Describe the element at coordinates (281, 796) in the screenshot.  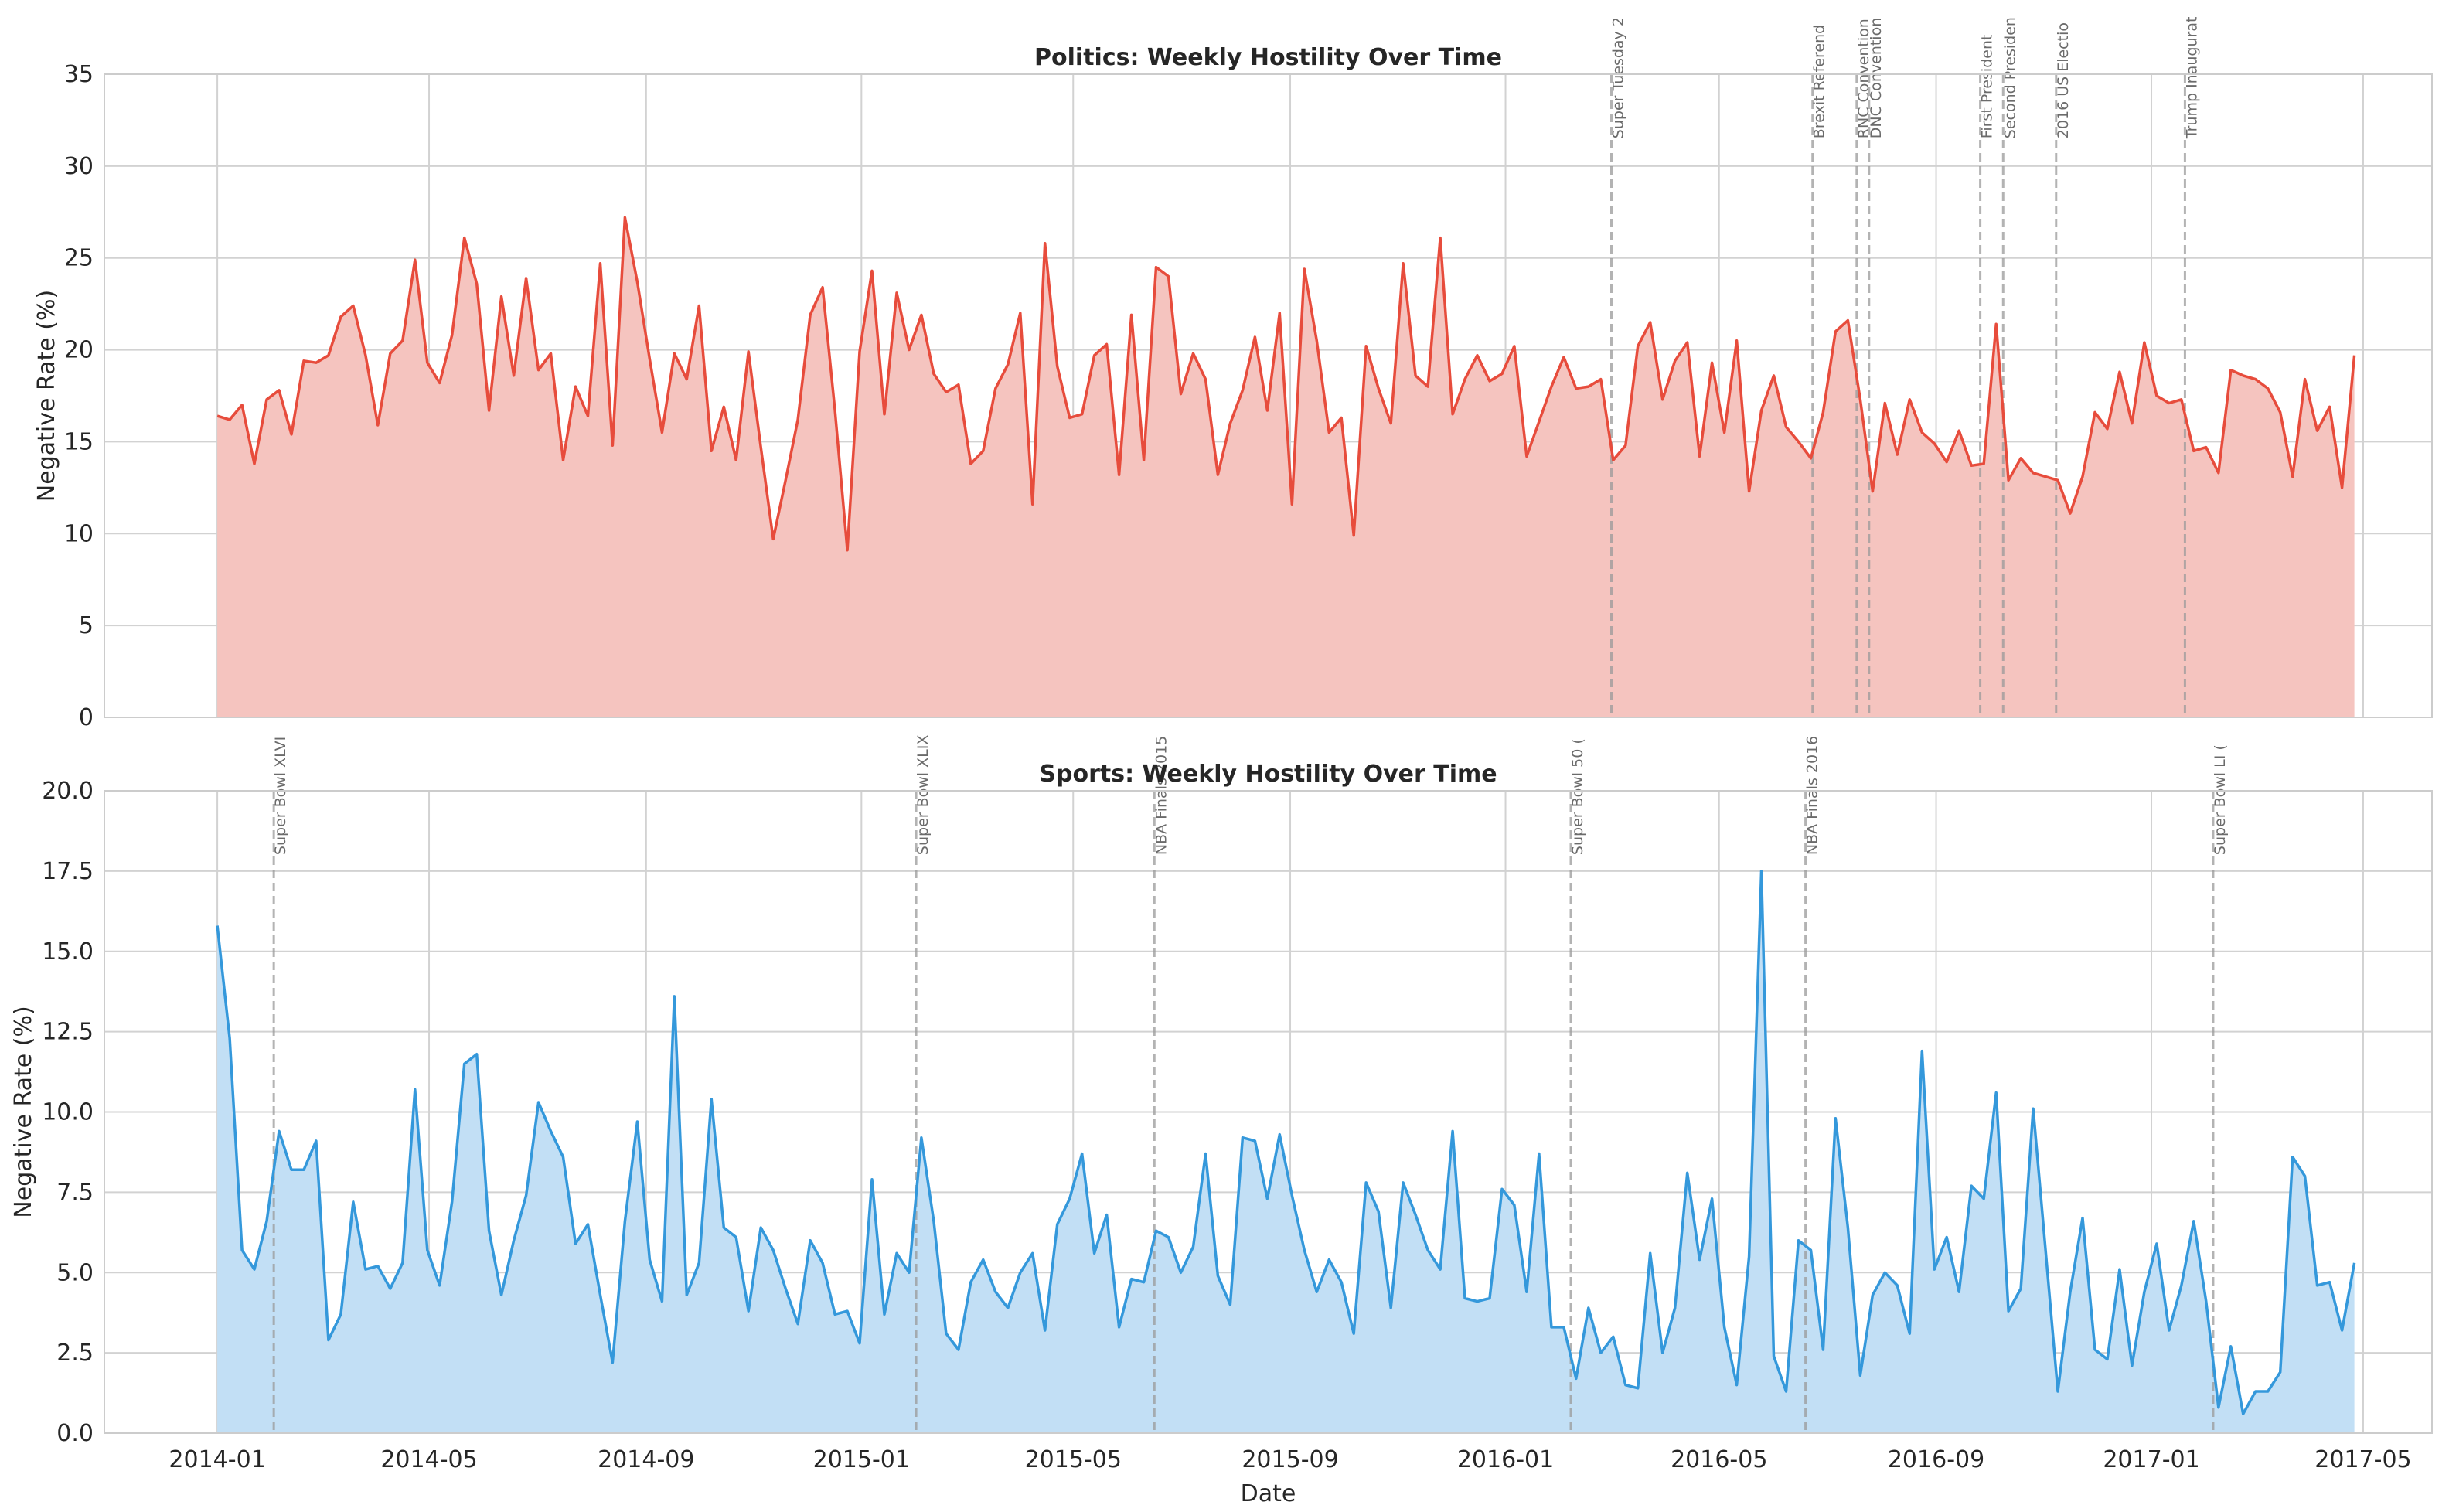
I see `event-marker-label: Super Bowl XLVI` at that location.